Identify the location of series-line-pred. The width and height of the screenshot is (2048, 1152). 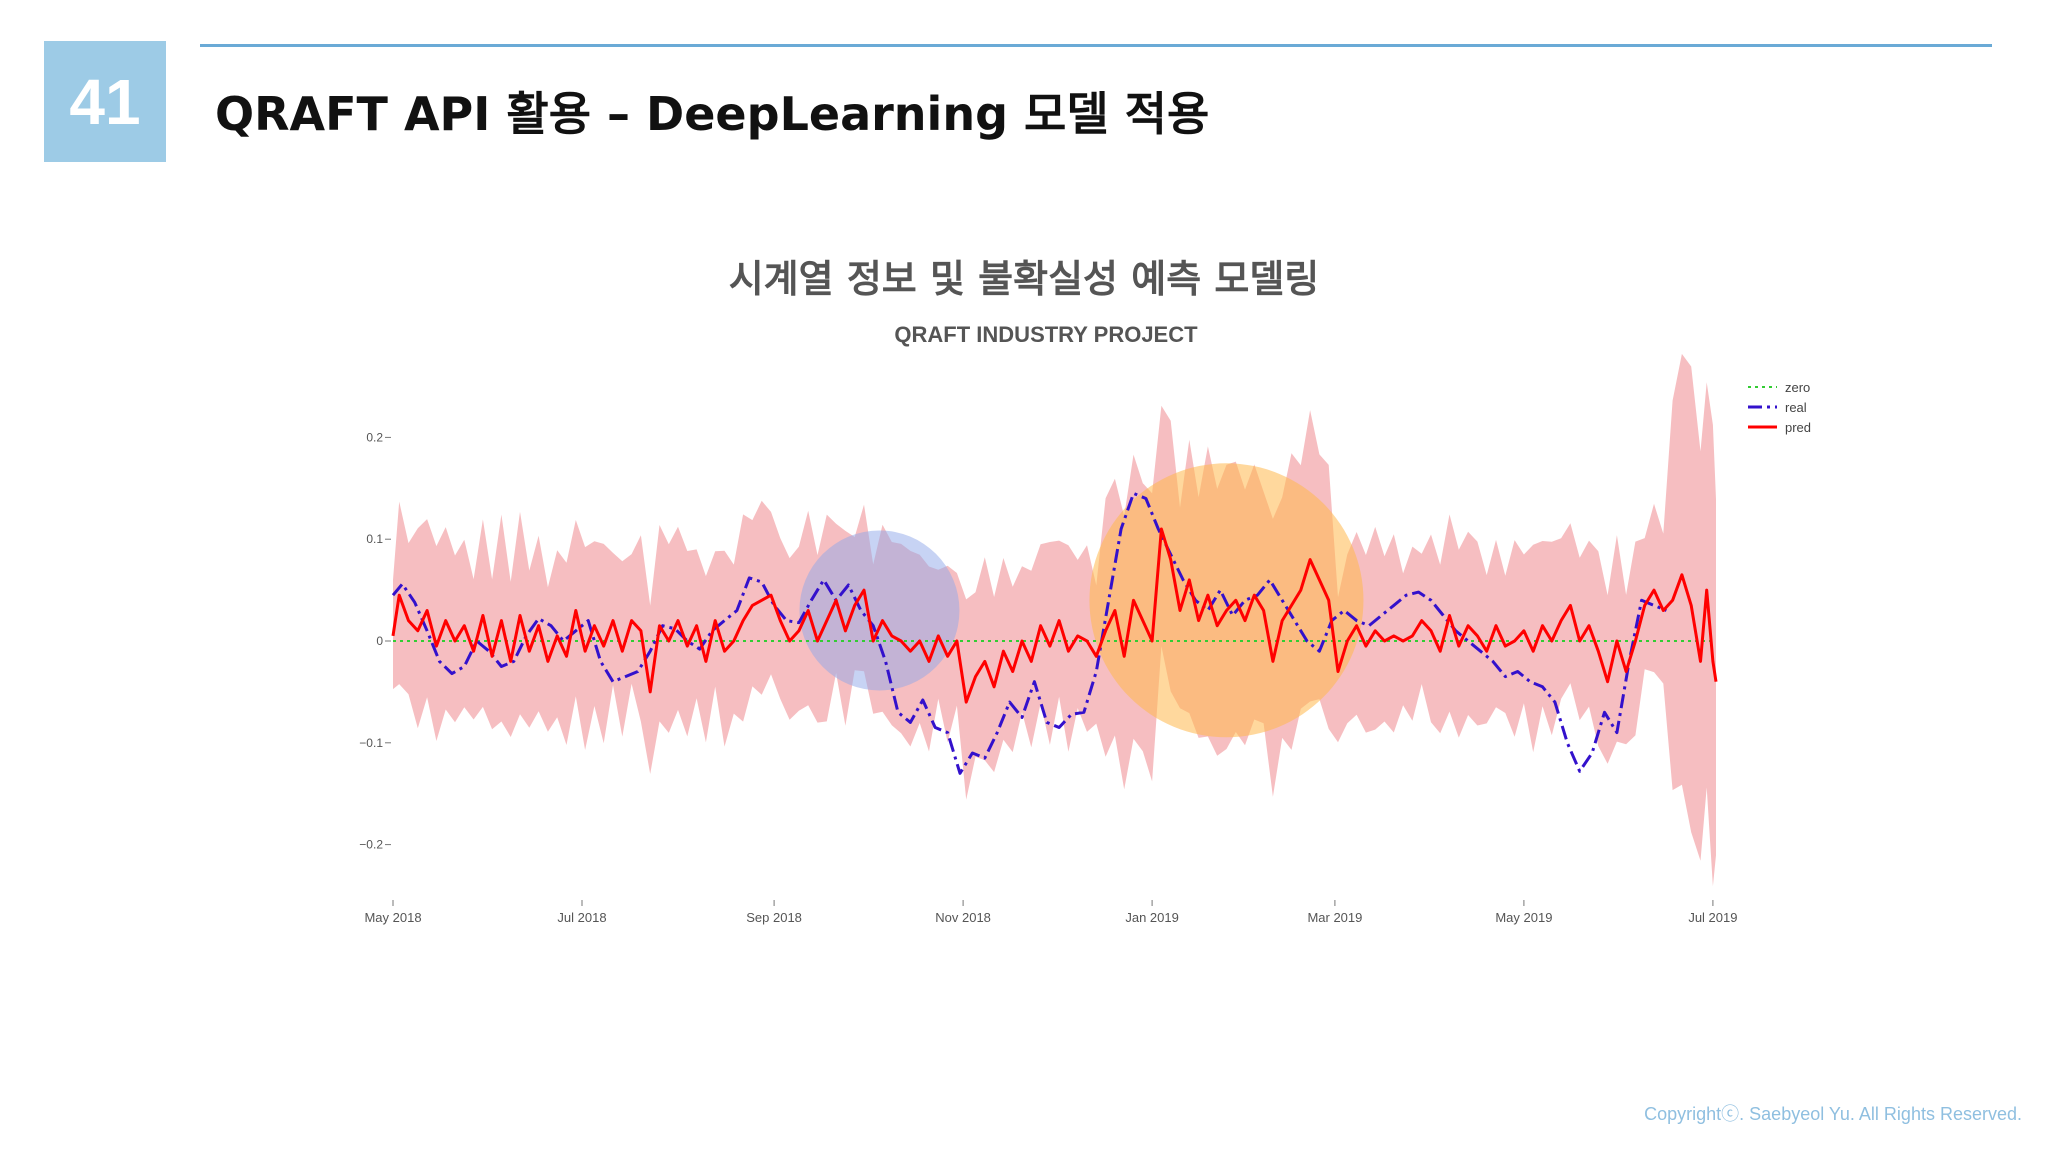
(1054, 615).